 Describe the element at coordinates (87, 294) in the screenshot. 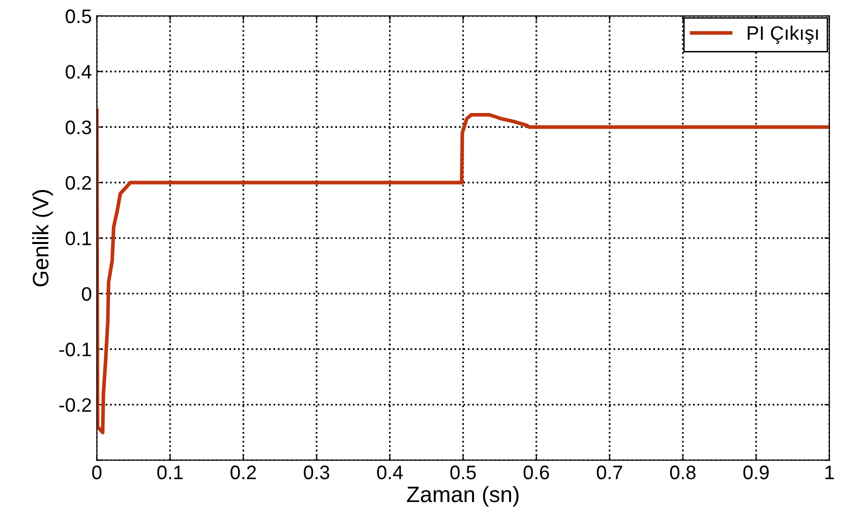

I see `y-tick-label: 0` at that location.